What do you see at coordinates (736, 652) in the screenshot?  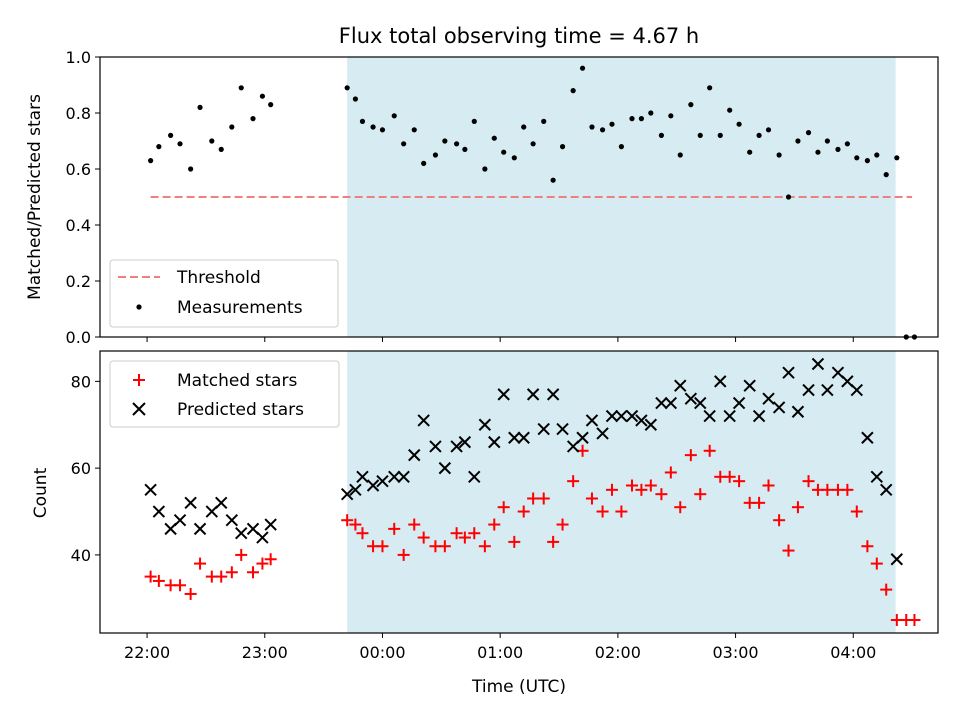 I see `x-tick-label: 03:00` at bounding box center [736, 652].